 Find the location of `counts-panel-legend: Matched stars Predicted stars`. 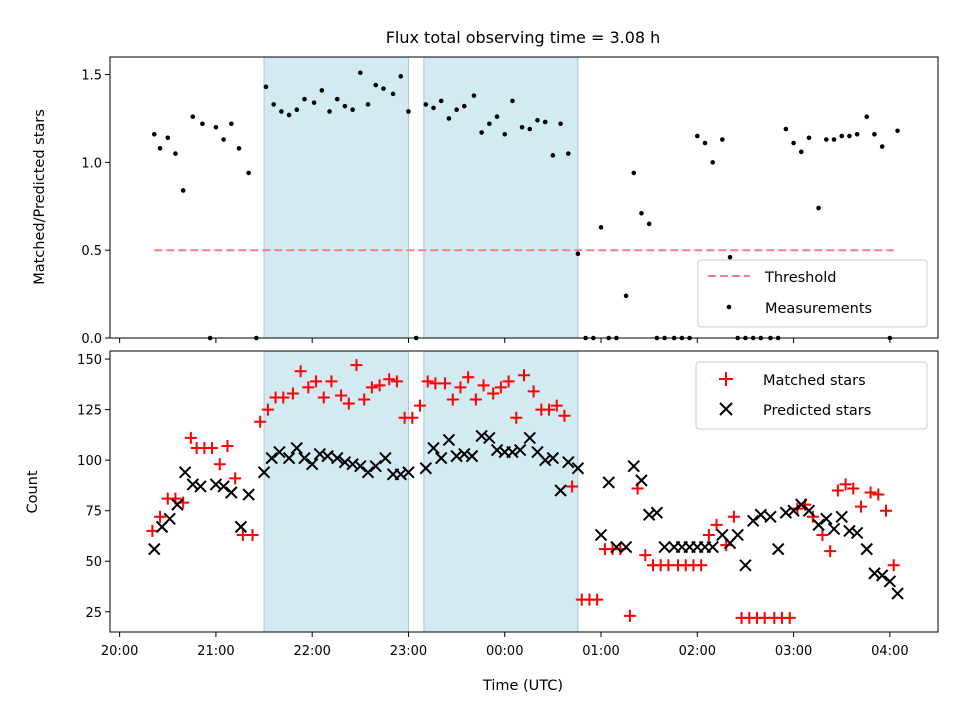

counts-panel-legend: Matched stars Predicted stars is located at coordinates (811, 395).